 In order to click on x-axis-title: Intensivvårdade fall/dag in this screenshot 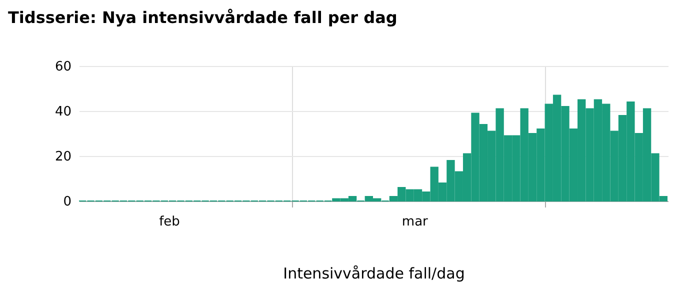, I will do `click(374, 273)`.